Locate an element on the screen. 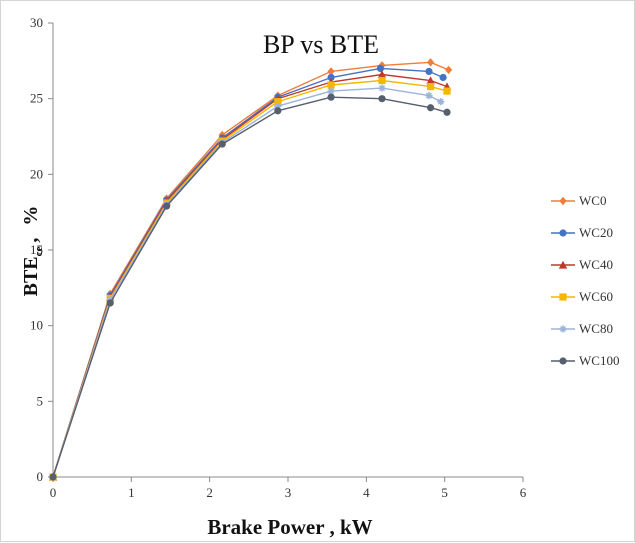 Image resolution: width=635 pixels, height=543 pixels. x-tick-label: 5 is located at coordinates (444, 492).